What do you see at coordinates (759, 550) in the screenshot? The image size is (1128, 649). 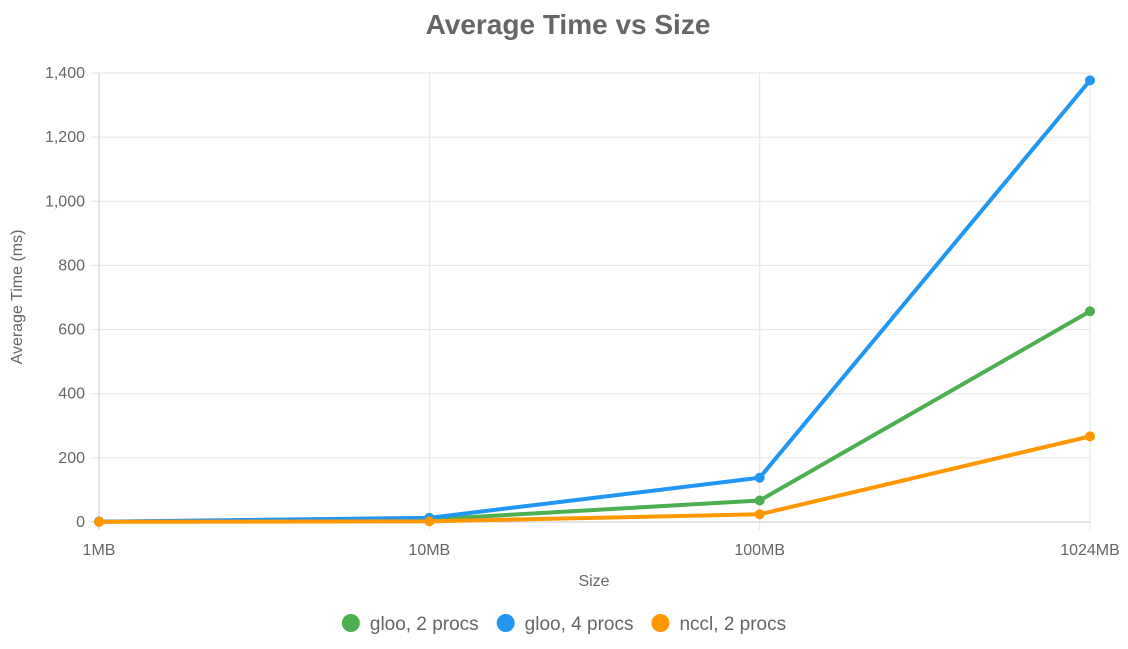 I see `x-tick-label: 100MB` at bounding box center [759, 550].